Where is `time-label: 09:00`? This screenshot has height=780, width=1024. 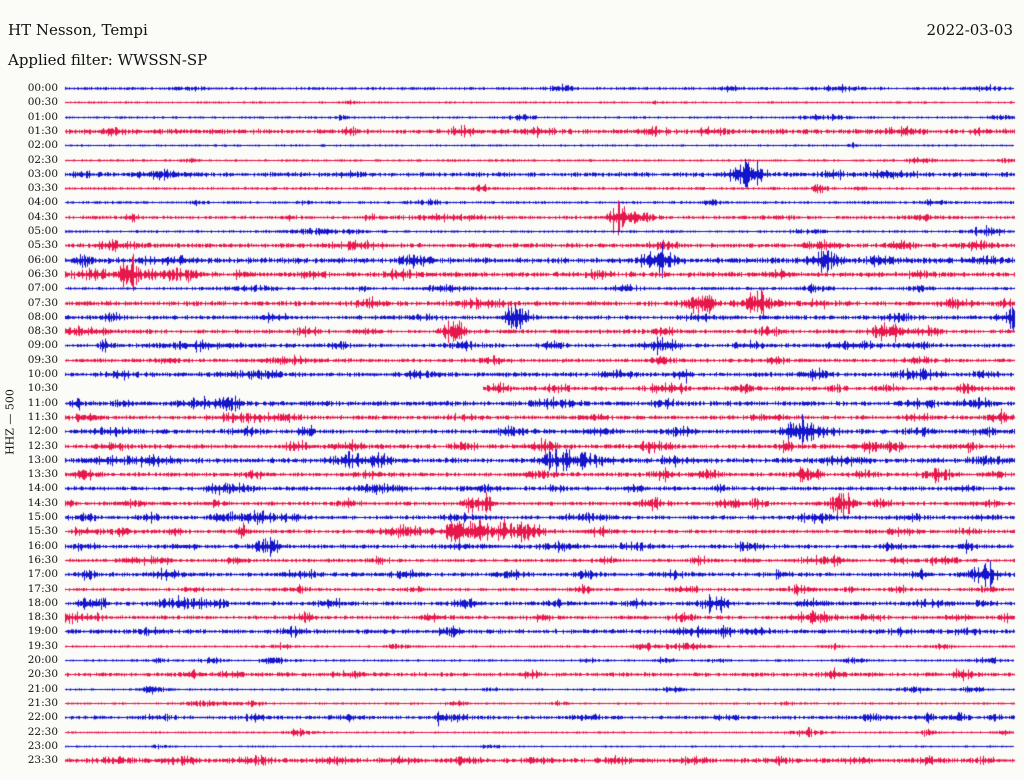 time-label: 09:00 is located at coordinates (42, 345).